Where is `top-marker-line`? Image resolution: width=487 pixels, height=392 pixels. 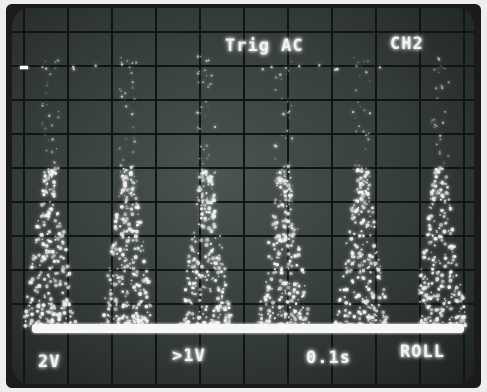
top-marker-line is located at coordinates (24, 67).